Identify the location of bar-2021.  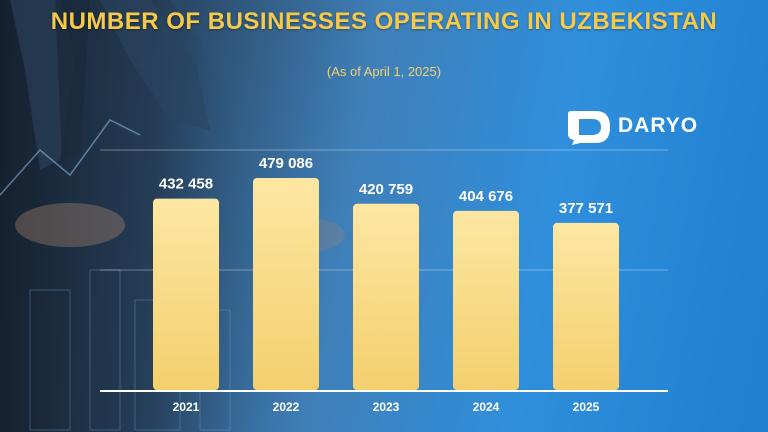
(186, 294).